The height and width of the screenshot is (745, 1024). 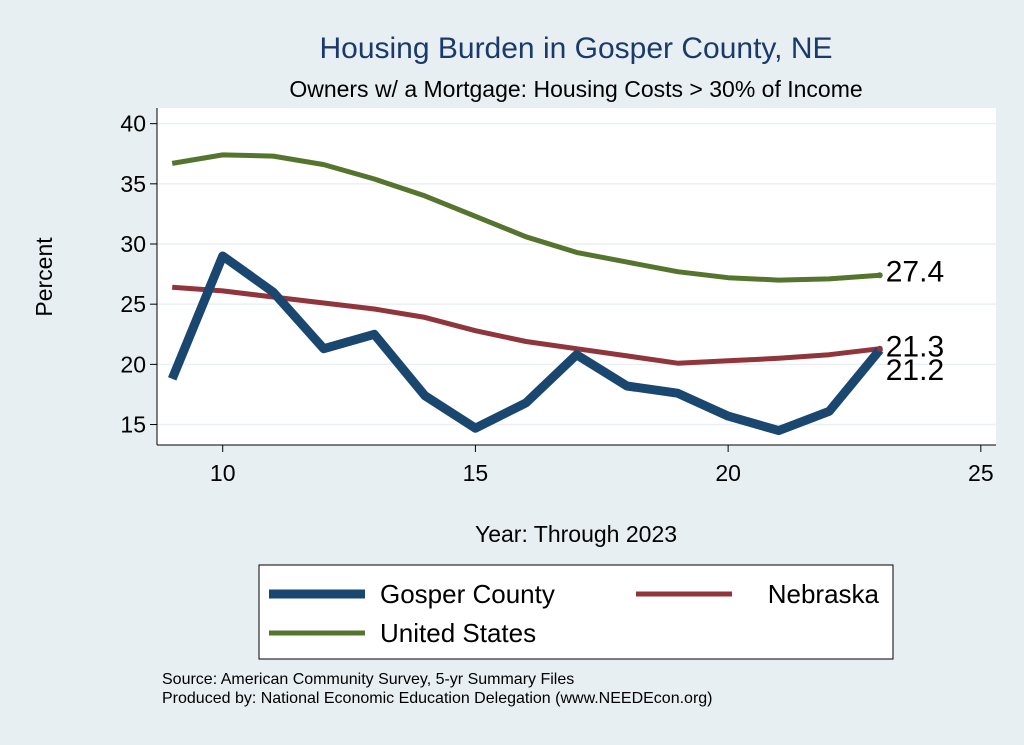 I want to click on y-tick-label: 15, so click(x=133, y=425).